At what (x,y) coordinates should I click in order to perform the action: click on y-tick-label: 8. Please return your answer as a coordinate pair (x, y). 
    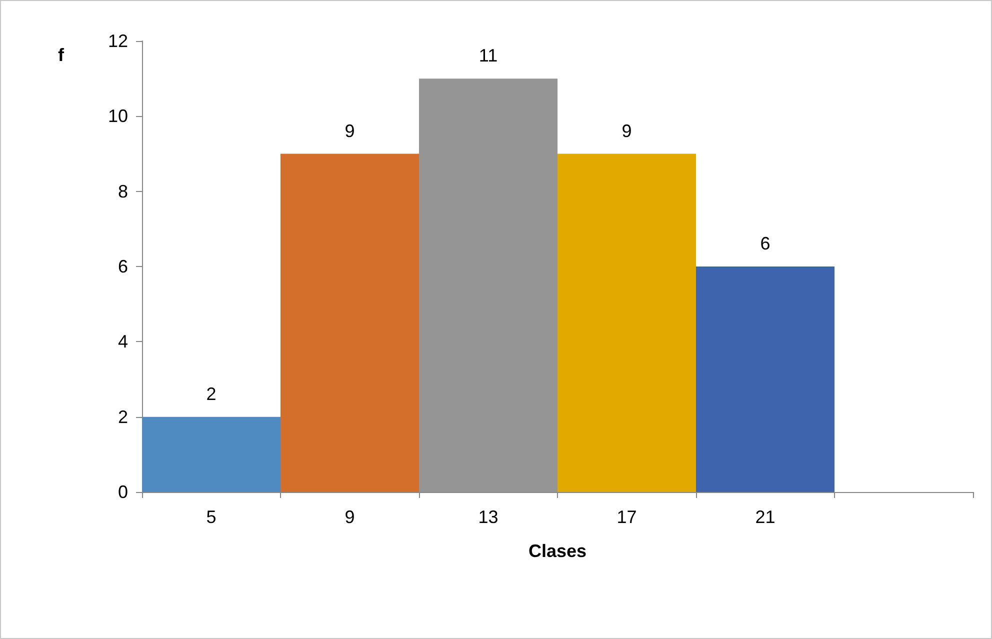
    Looking at the image, I should click on (123, 191).